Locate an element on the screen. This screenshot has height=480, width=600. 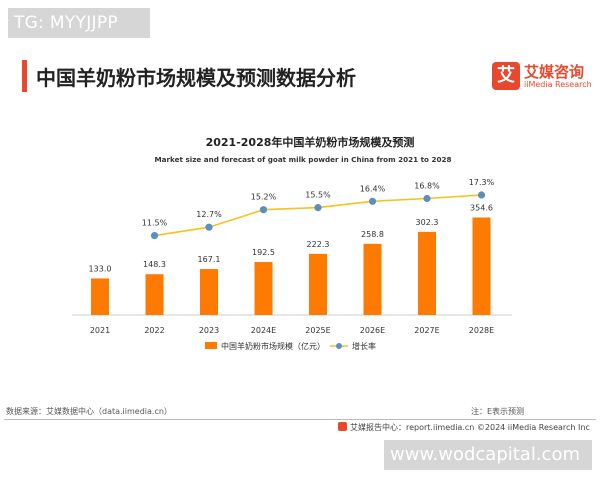
watermark-top: TG: MYYJJPP is located at coordinates (79, 23).